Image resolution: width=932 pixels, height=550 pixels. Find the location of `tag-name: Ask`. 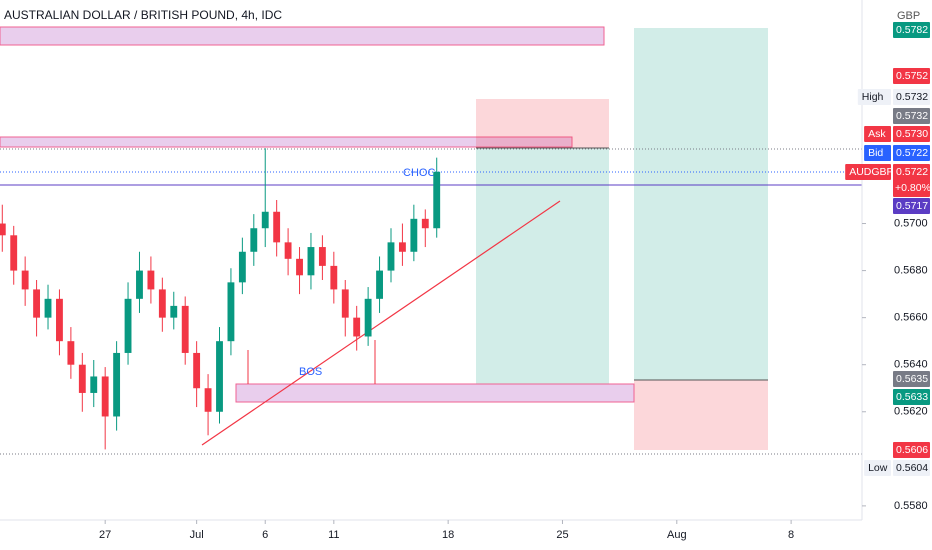

tag-name: Ask is located at coordinates (877, 134).